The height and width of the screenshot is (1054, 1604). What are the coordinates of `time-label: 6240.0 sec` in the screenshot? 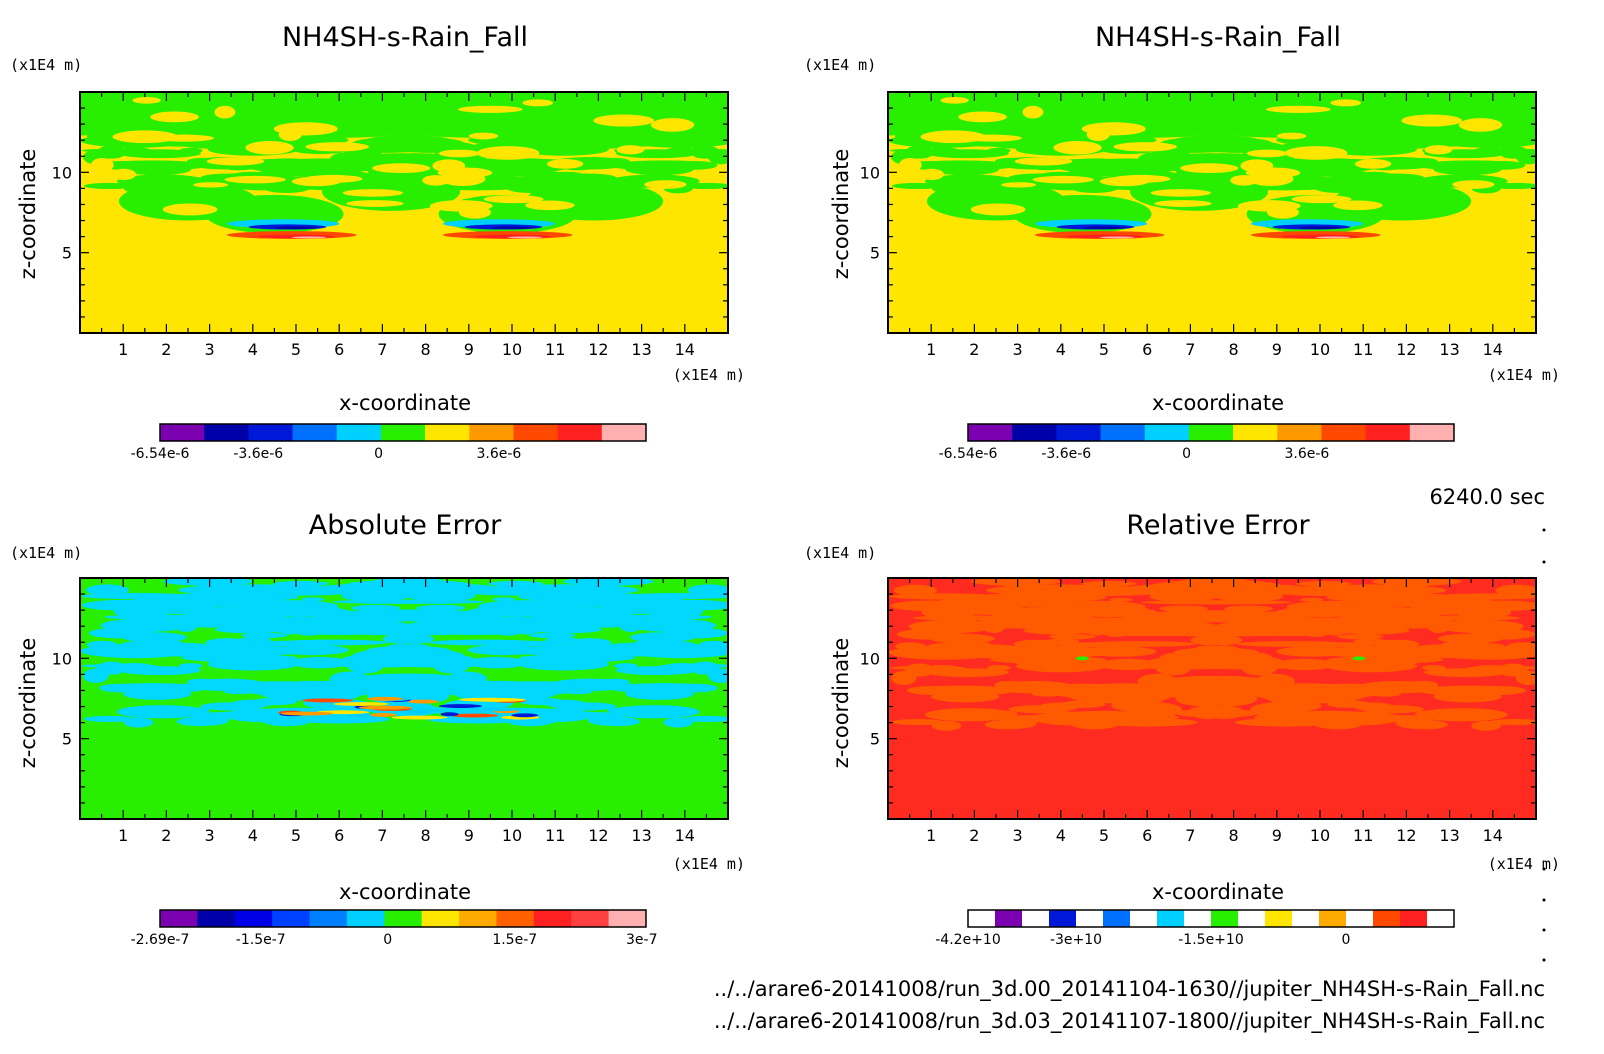 It's located at (1487, 497).